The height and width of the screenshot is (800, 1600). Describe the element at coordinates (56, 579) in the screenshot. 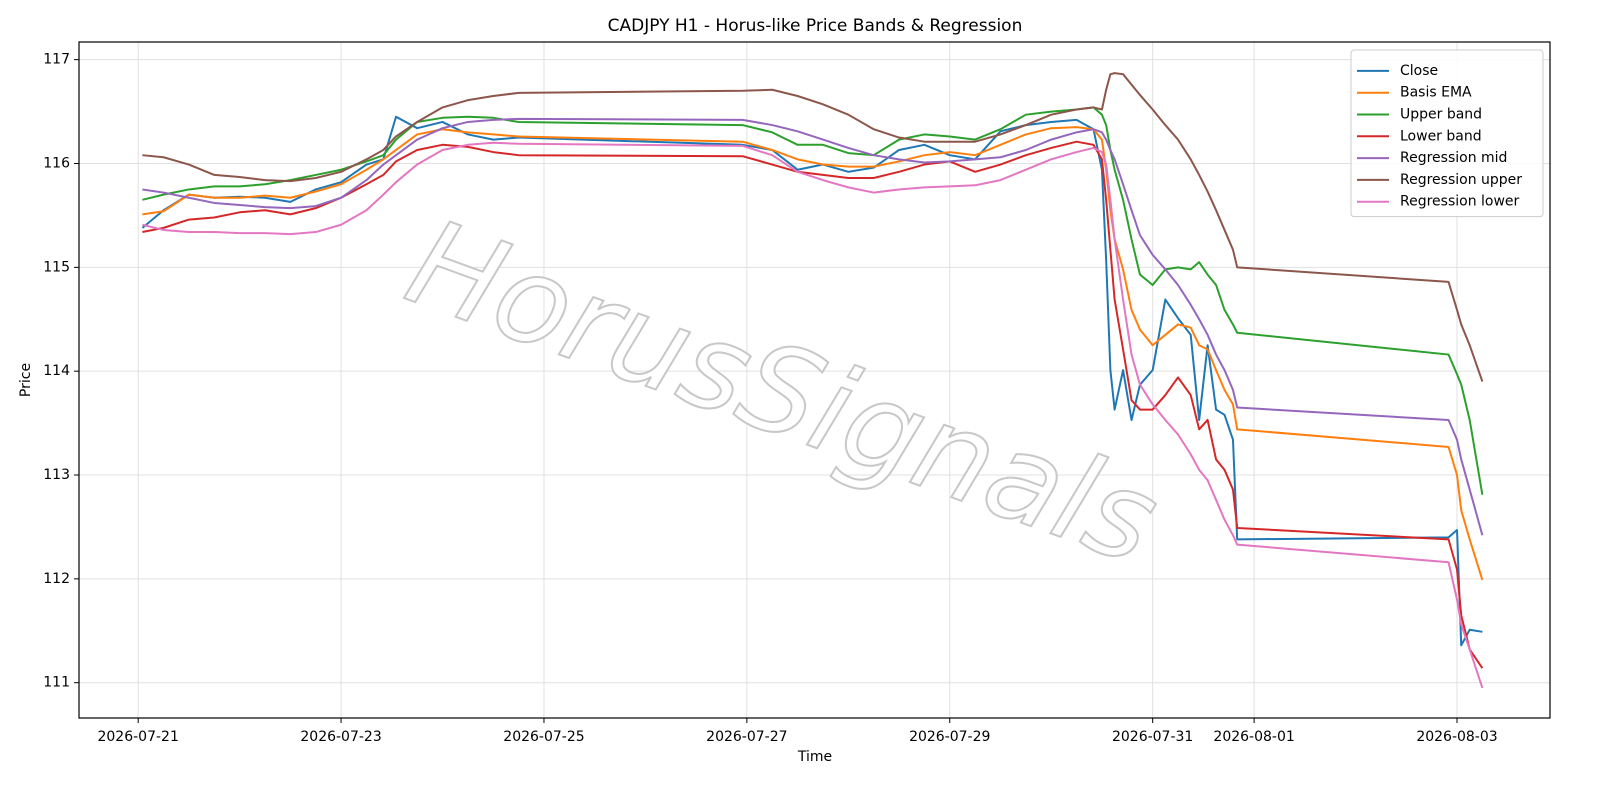

I see `y-tick-label: 112` at that location.